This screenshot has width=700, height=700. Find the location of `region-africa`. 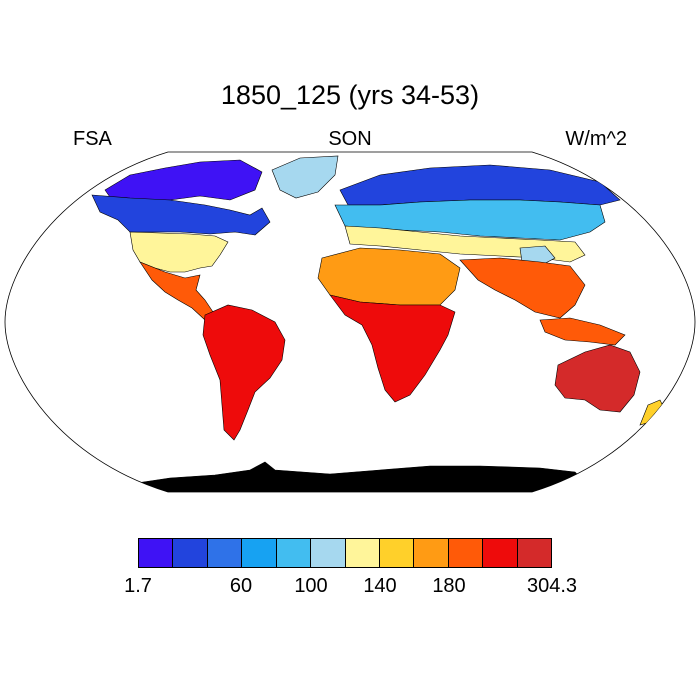

region-africa is located at coordinates (392, 348).